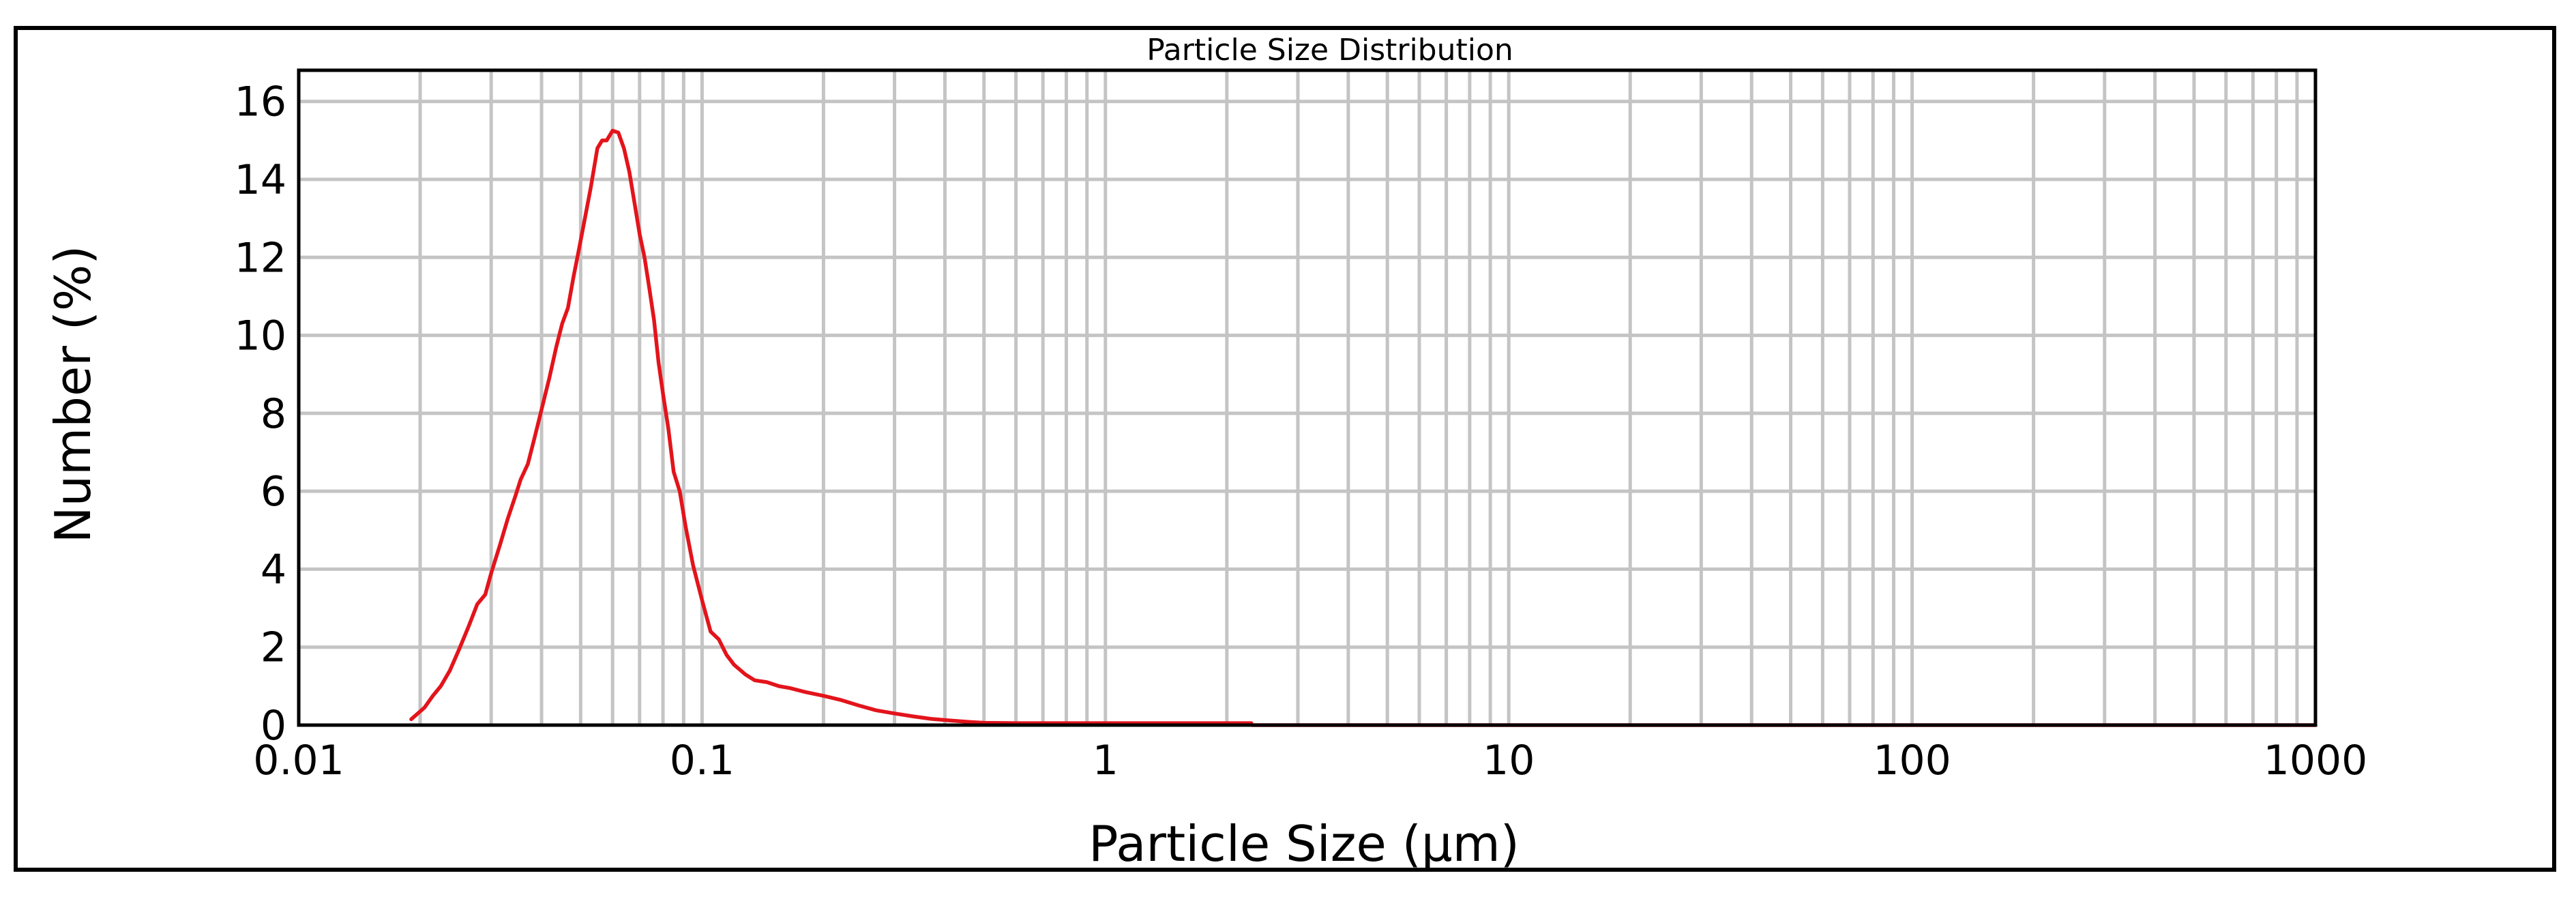 This screenshot has width=2576, height=897. Describe the element at coordinates (260, 102) in the screenshot. I see `y-tick-label: 16` at that location.